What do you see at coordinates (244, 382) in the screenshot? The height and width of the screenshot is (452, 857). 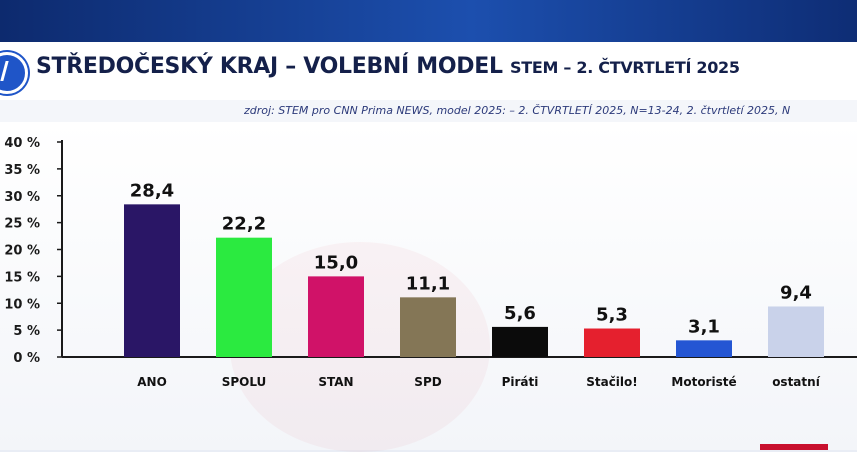 I see `category-label: SPOLU` at bounding box center [244, 382].